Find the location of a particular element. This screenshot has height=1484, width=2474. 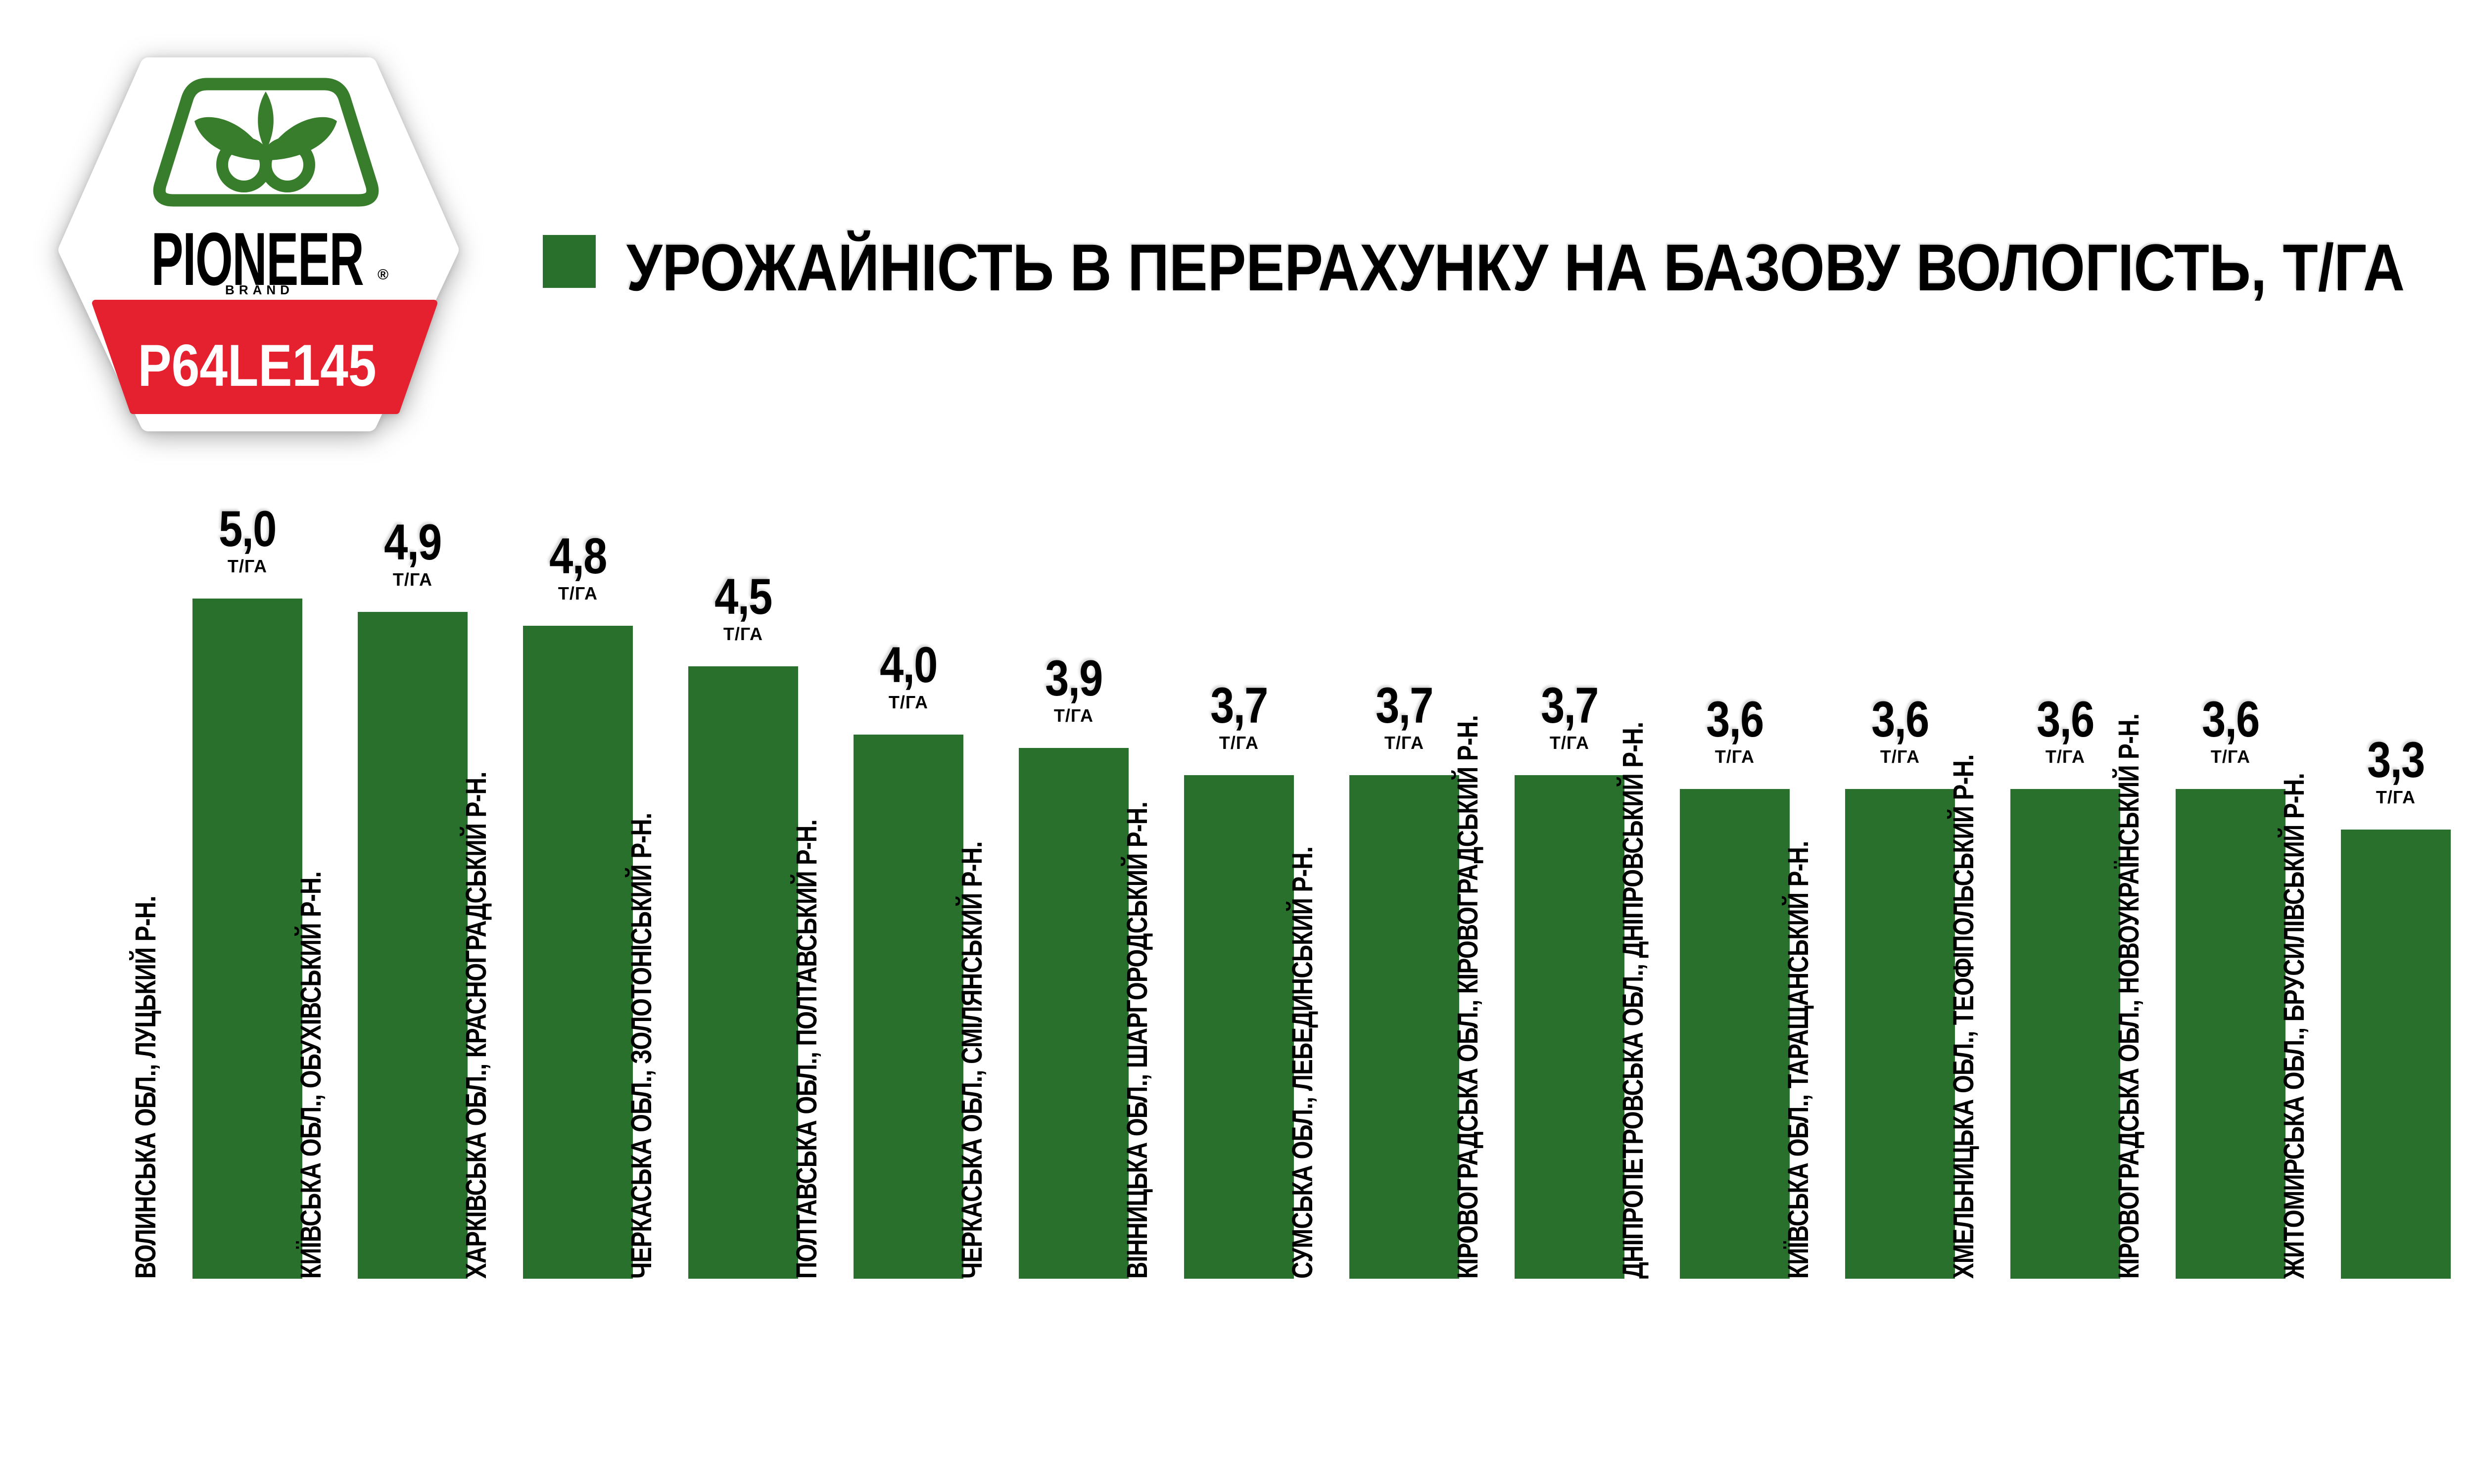

bar-value-group: 4,5 Т/ГА is located at coordinates (743, 608).